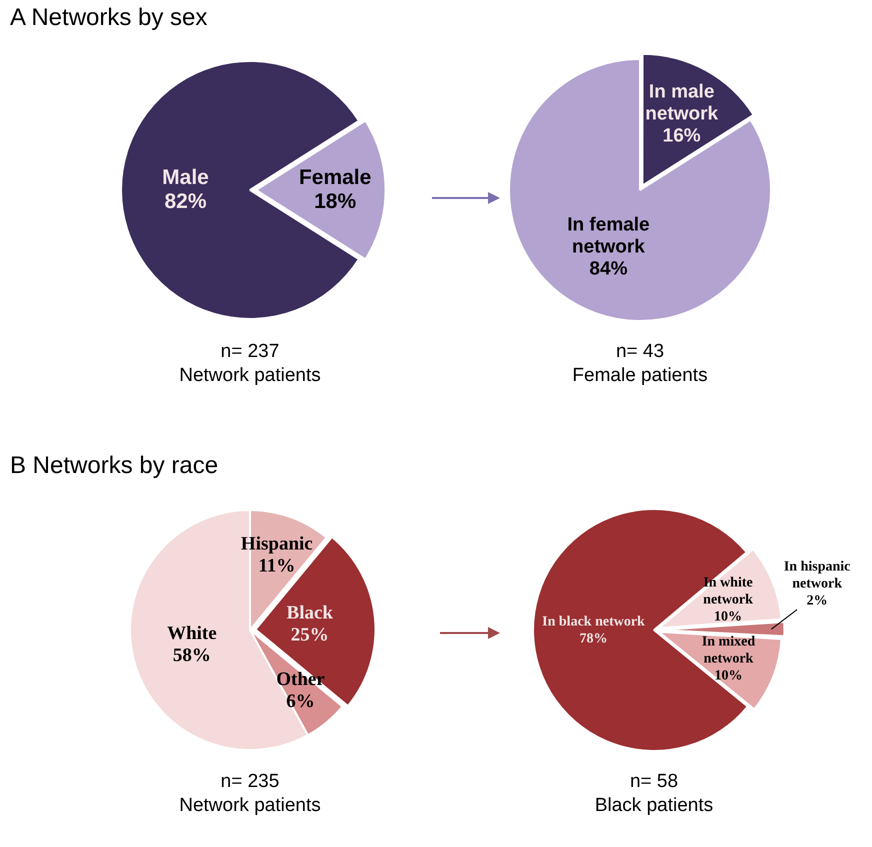 The height and width of the screenshot is (847, 872). What do you see at coordinates (310, 613) in the screenshot?
I see `slice-label: Black` at bounding box center [310, 613].